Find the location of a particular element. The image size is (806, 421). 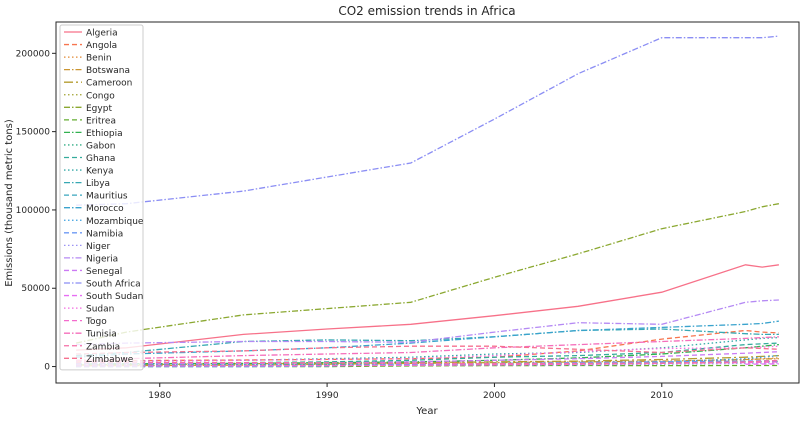

legend-label: South Sudan is located at coordinates (114, 297).